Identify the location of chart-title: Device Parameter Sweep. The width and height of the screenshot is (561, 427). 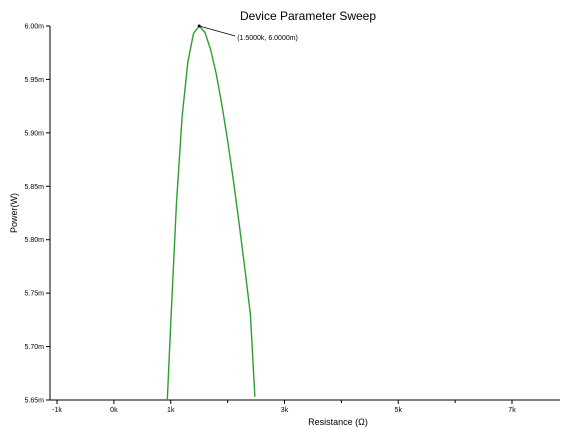
(308, 16).